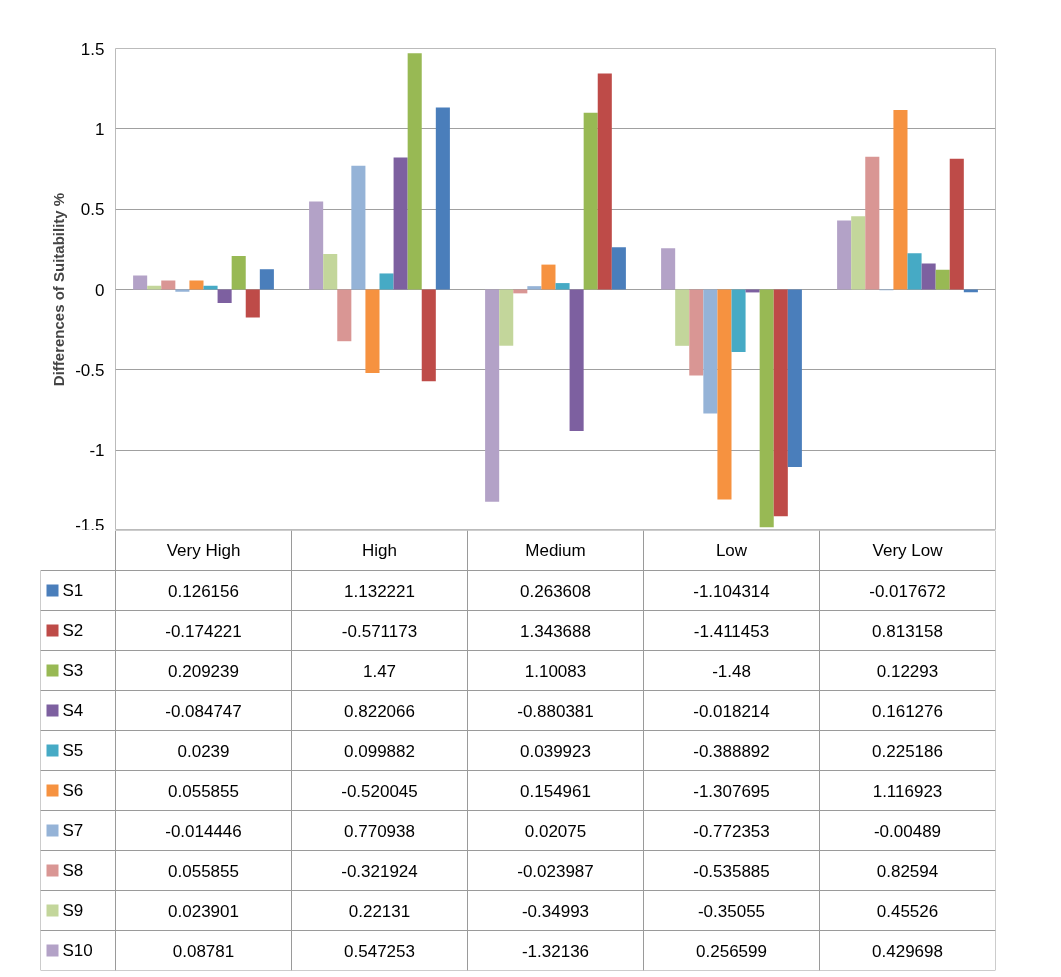  I want to click on y-tick-label: 1, so click(100, 129).